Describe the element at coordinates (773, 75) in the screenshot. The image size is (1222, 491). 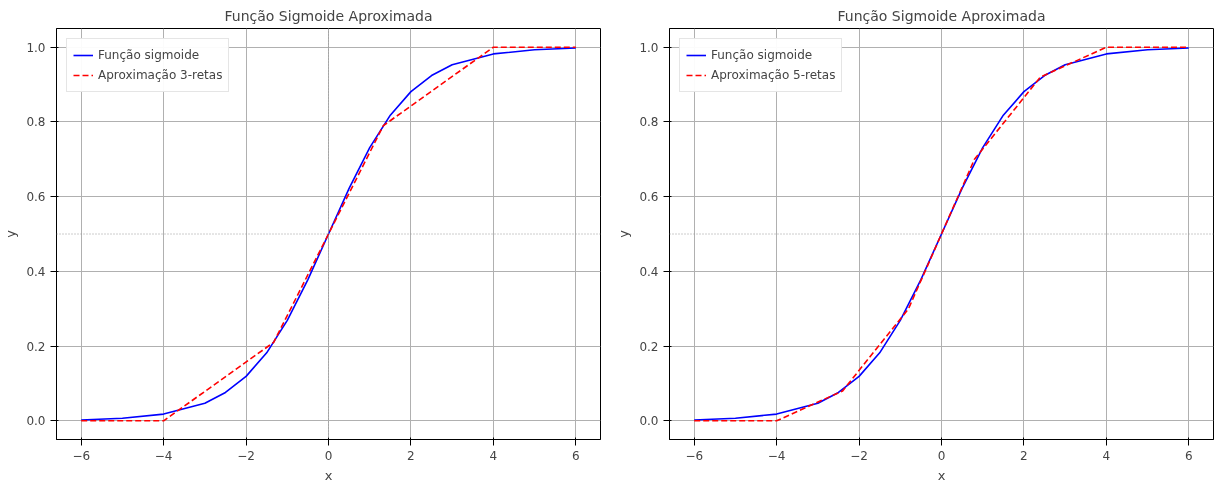
I see `legend-label: Aproximação 5-retas` at that location.